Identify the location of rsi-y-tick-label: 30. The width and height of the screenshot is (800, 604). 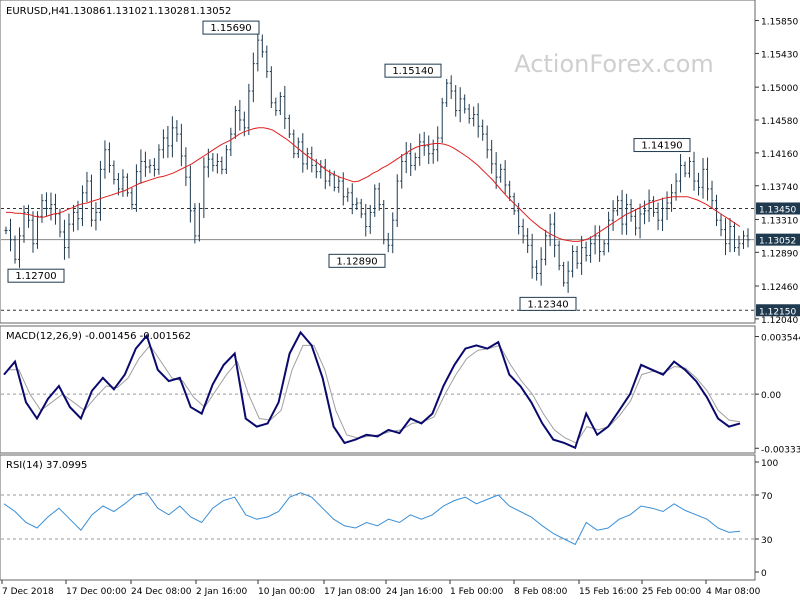
(767, 541).